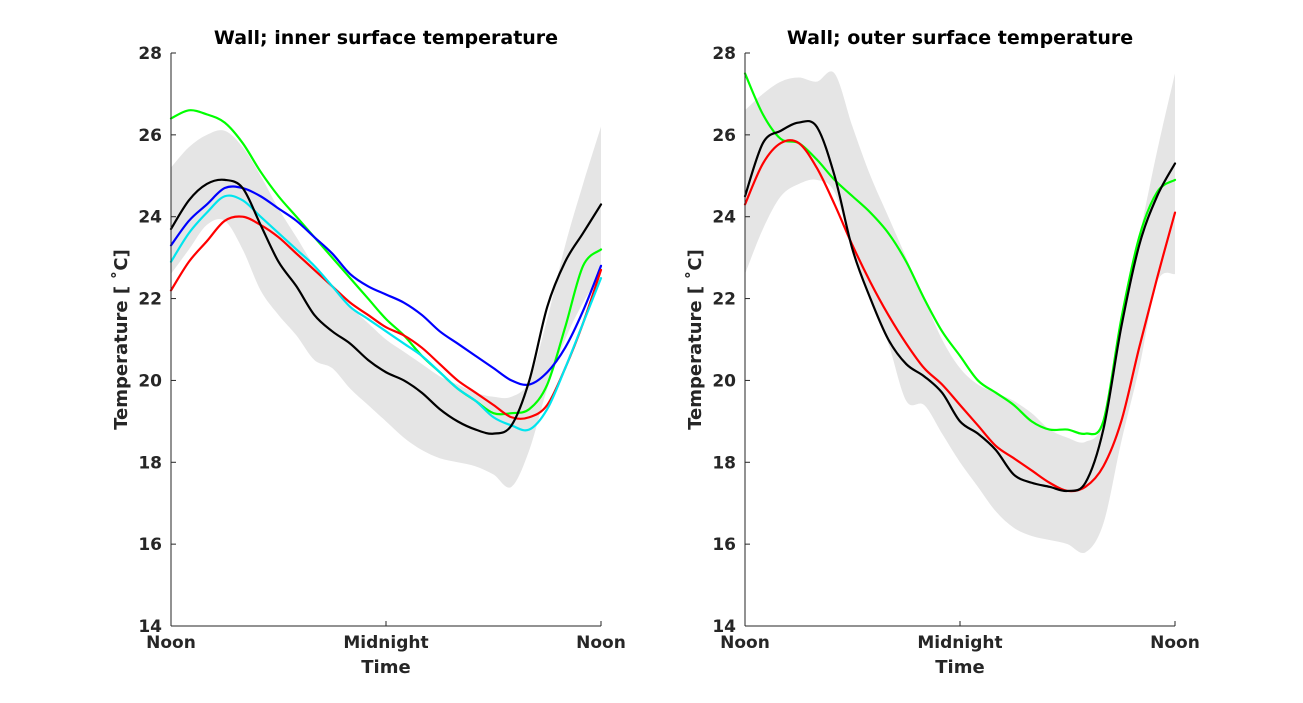 This screenshot has height=703, width=1303. I want to click on chart-title: Wall; outer surface temperature, so click(960, 38).